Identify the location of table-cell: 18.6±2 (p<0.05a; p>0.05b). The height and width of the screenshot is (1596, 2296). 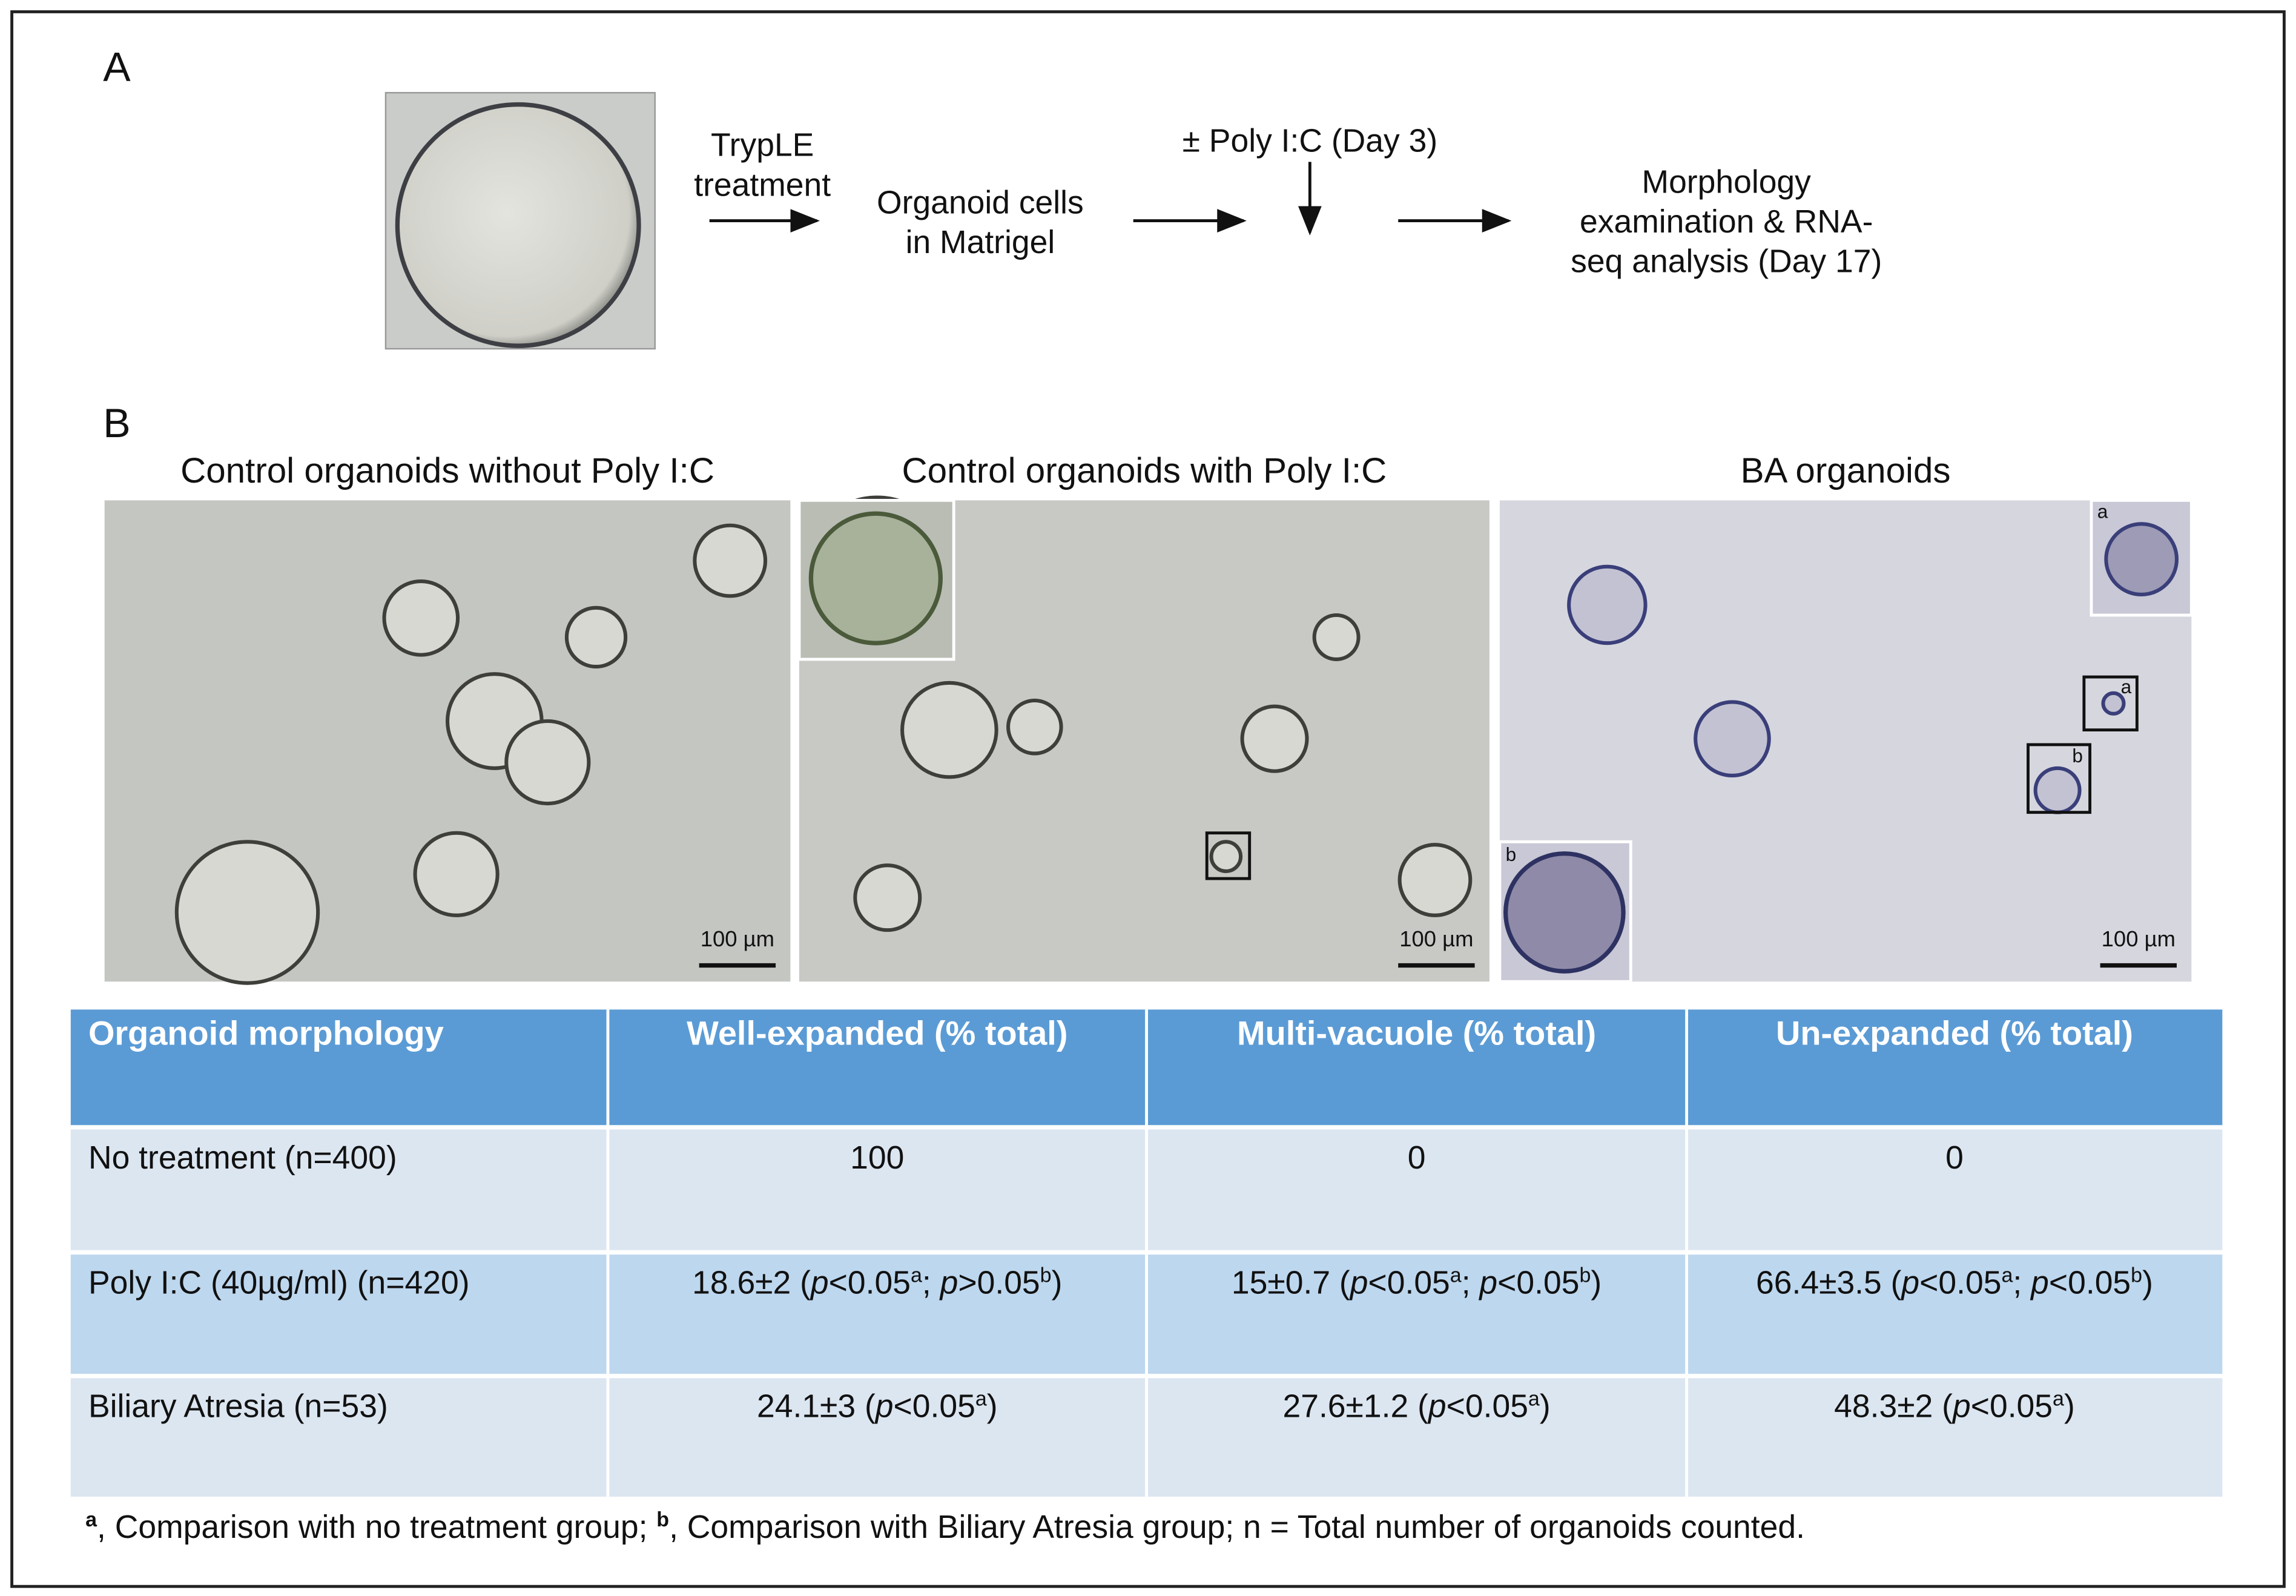
(877, 1282).